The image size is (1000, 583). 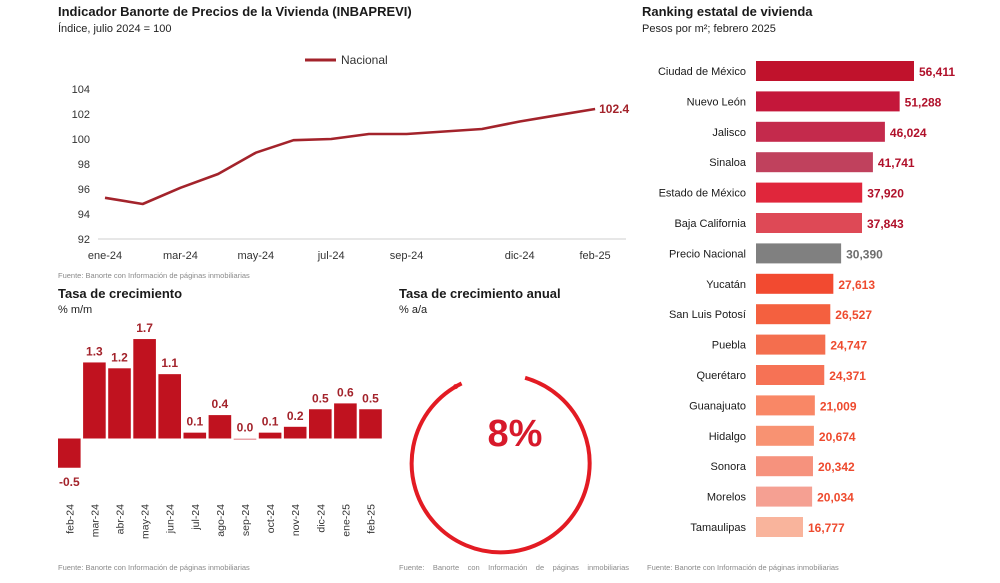 I want to click on growth-value-label: 0.2, so click(x=295, y=416).